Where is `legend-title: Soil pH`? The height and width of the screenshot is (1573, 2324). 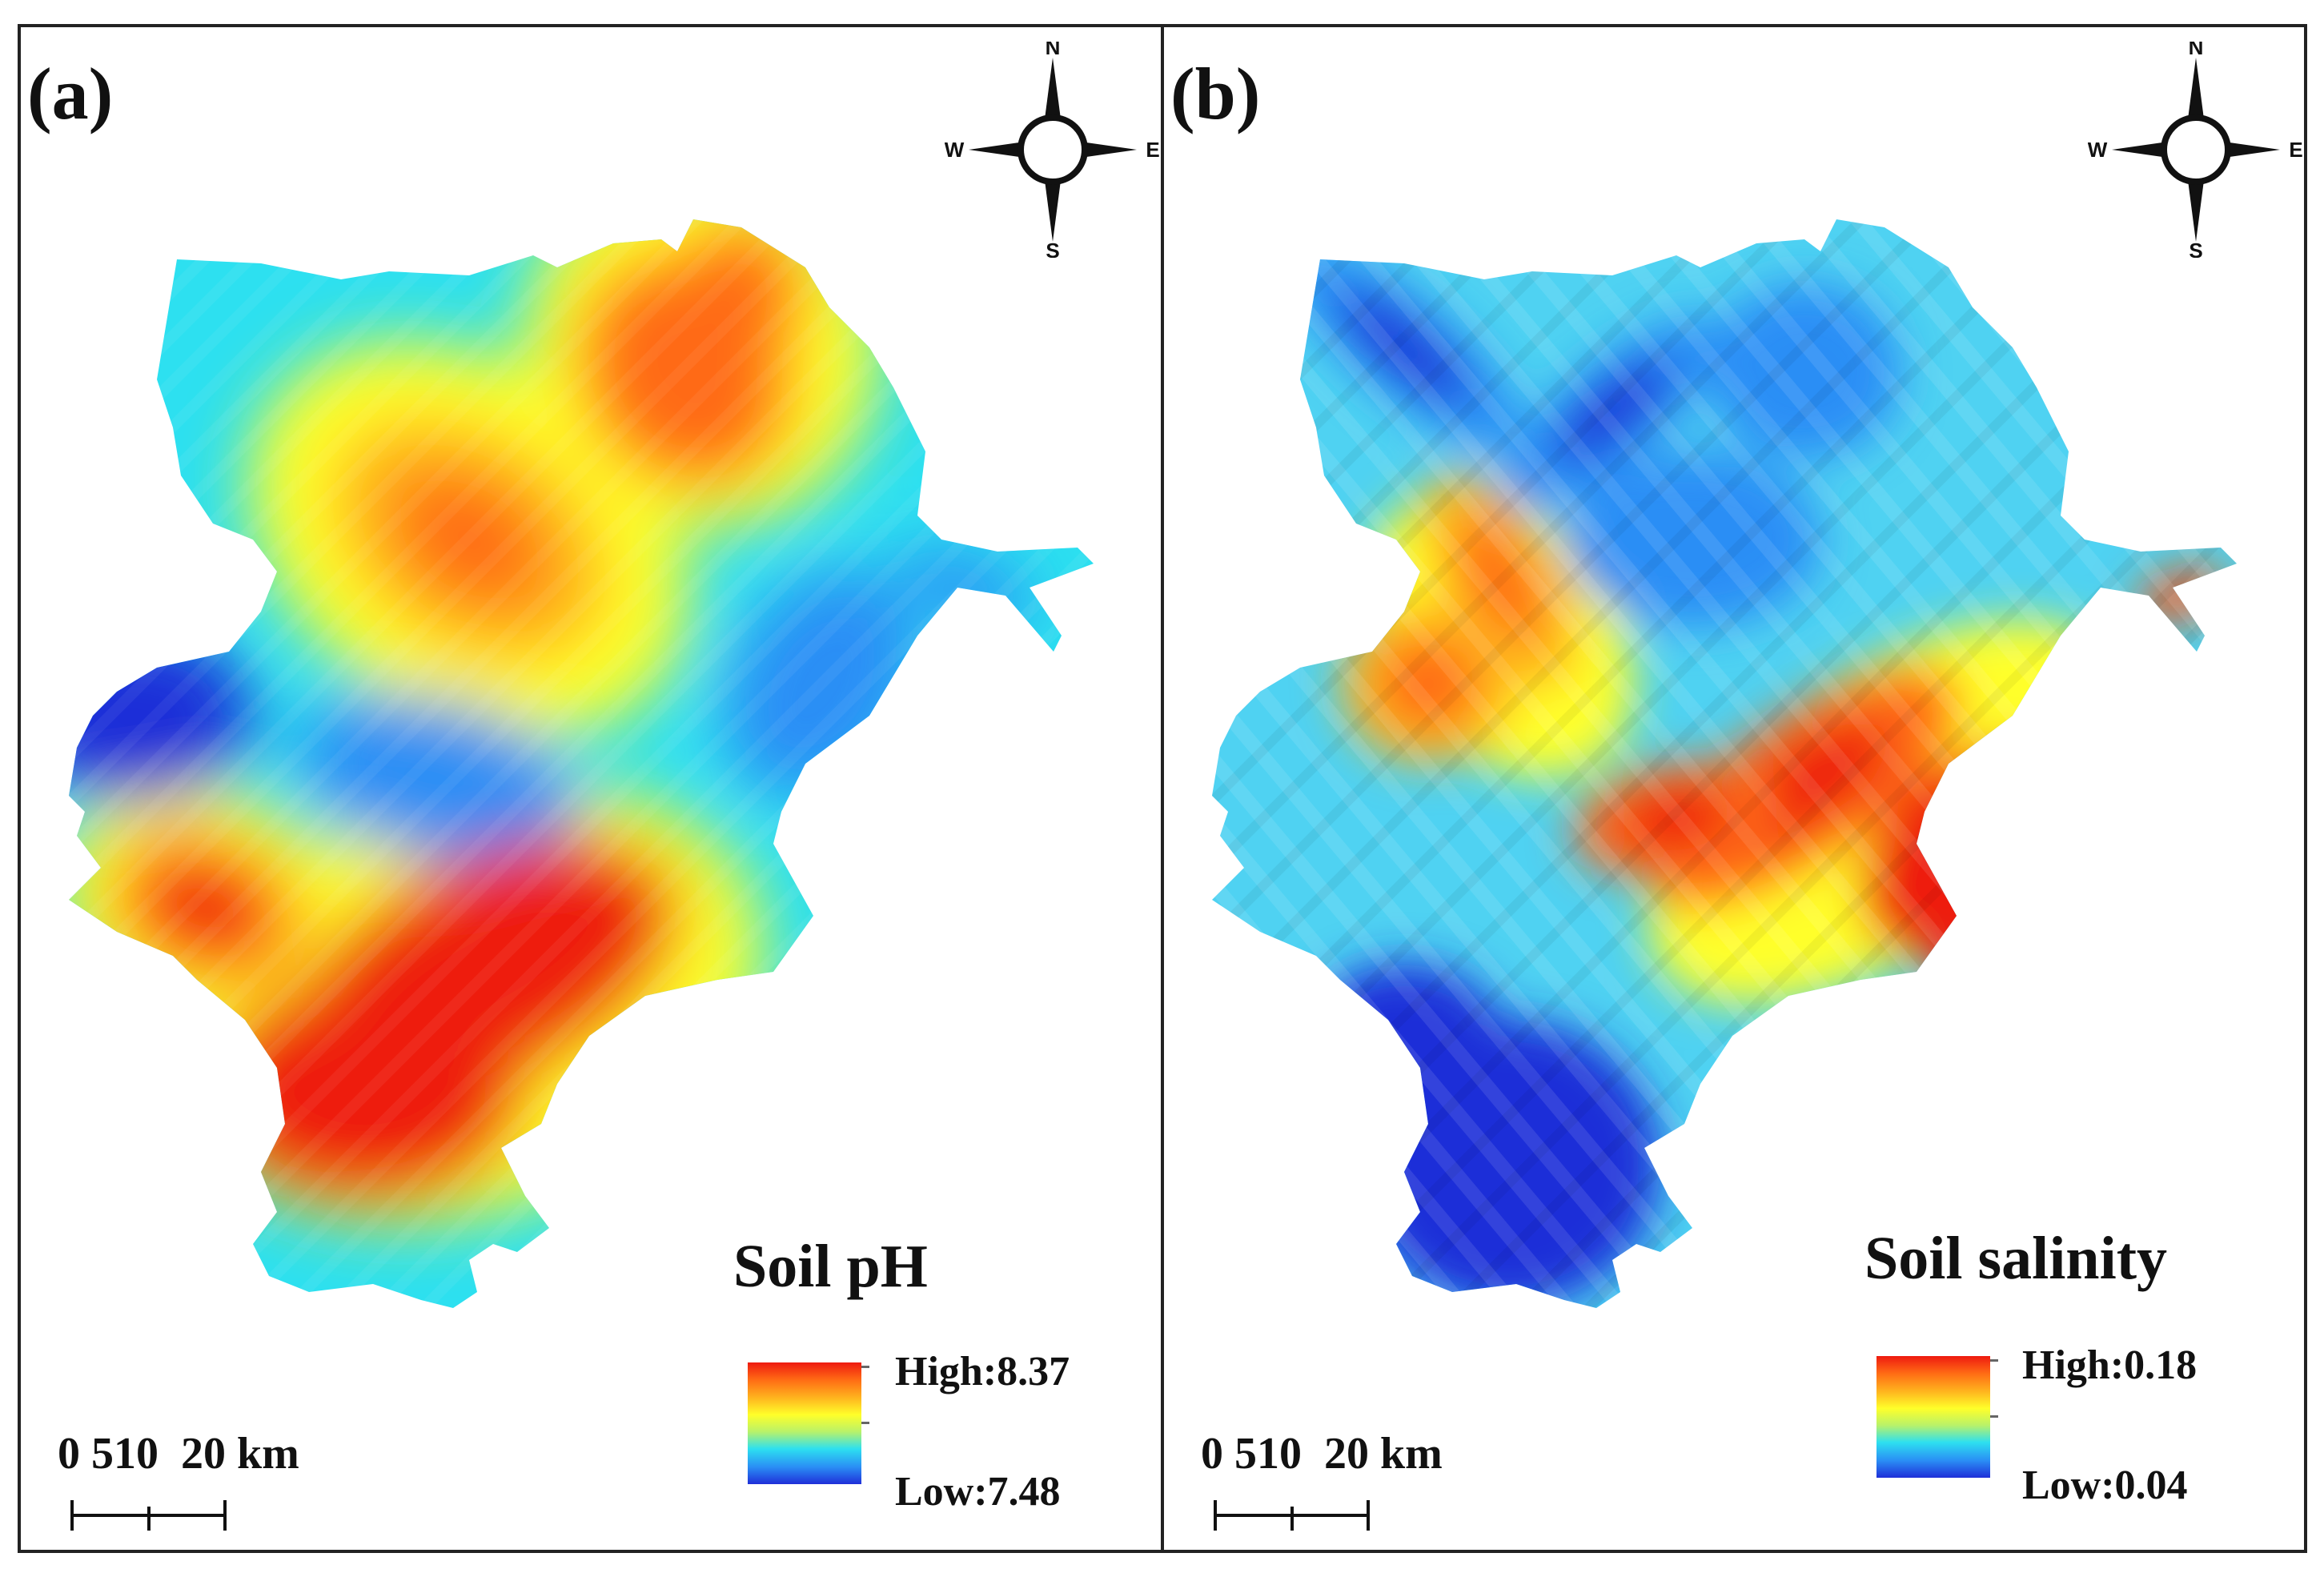
legend-title: Soil pH is located at coordinates (830, 1266).